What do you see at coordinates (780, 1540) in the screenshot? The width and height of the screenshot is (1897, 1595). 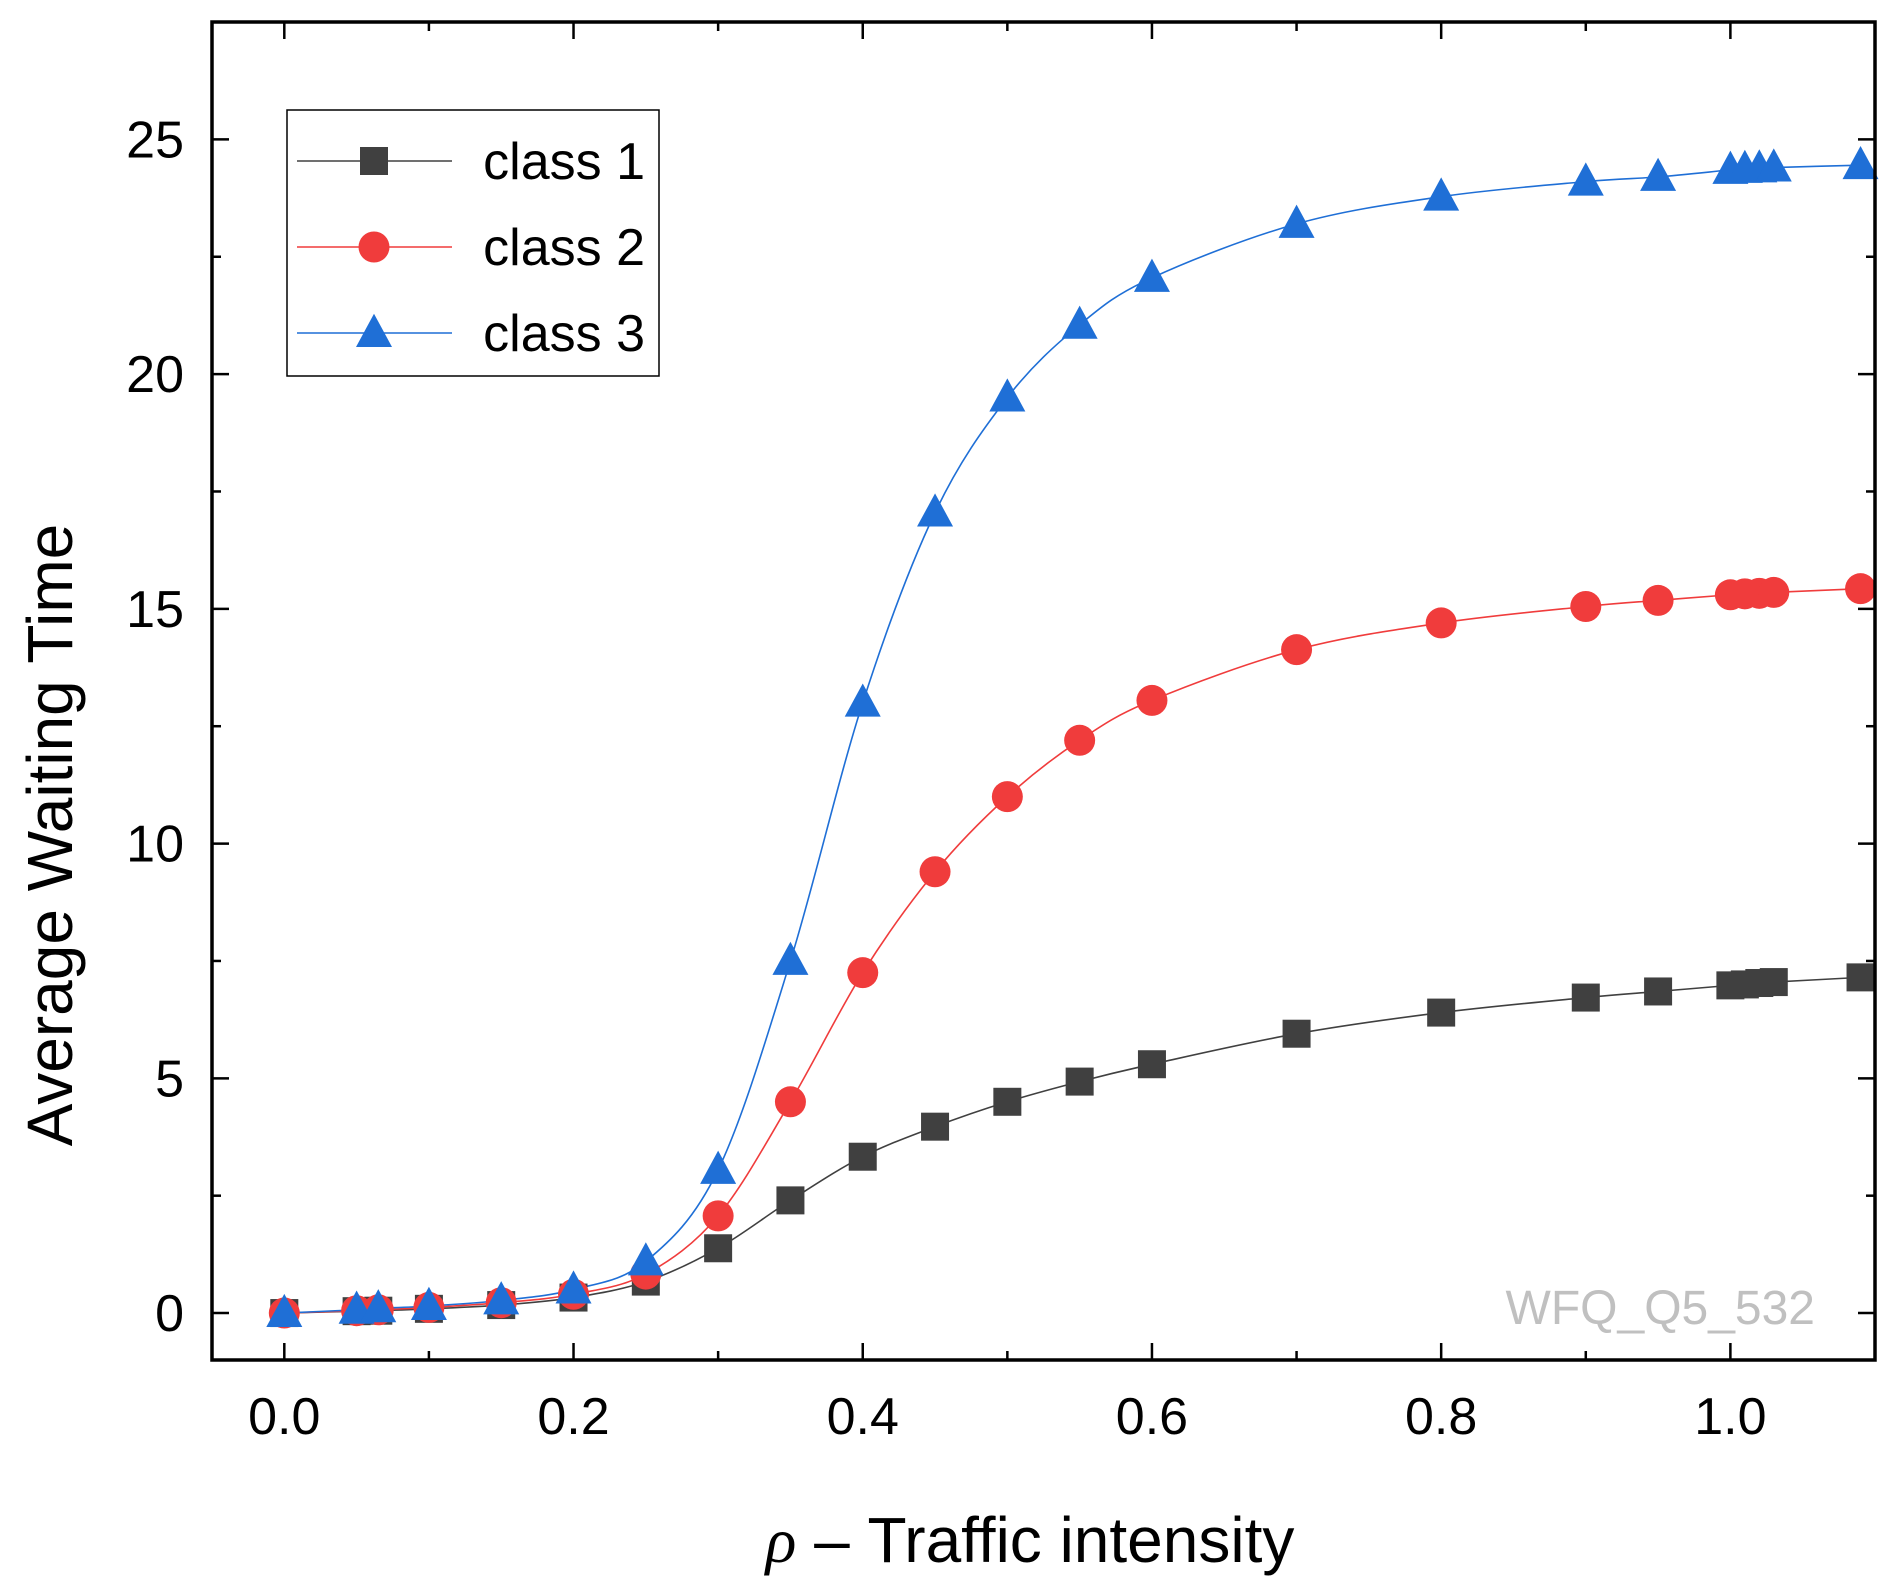 I see `x-axis-symbol: ρ` at bounding box center [780, 1540].